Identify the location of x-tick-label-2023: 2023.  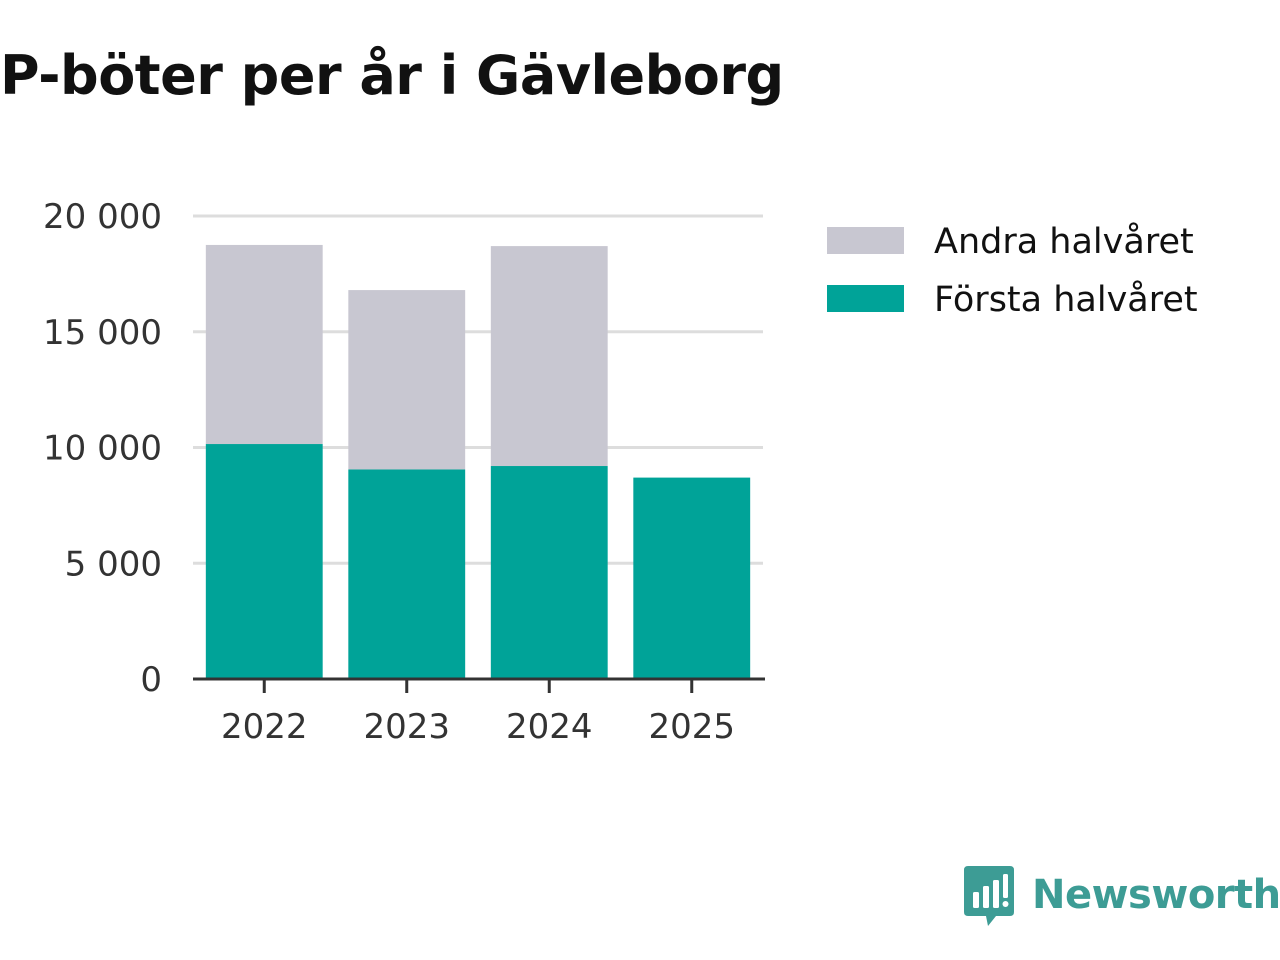
(406, 727).